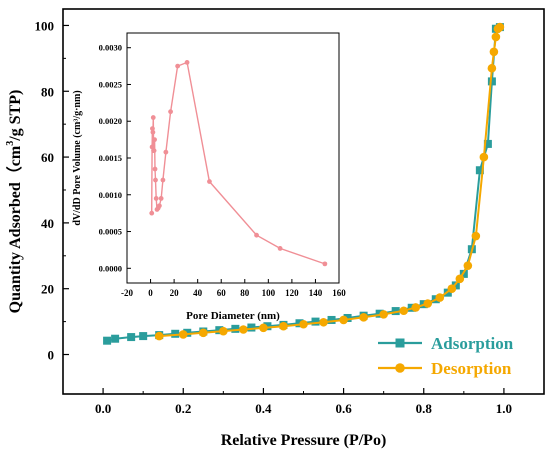 The image size is (550, 455). What do you see at coordinates (304, 440) in the screenshot?
I see `x-axis-title: Relative Pressure (P/Po)` at bounding box center [304, 440].